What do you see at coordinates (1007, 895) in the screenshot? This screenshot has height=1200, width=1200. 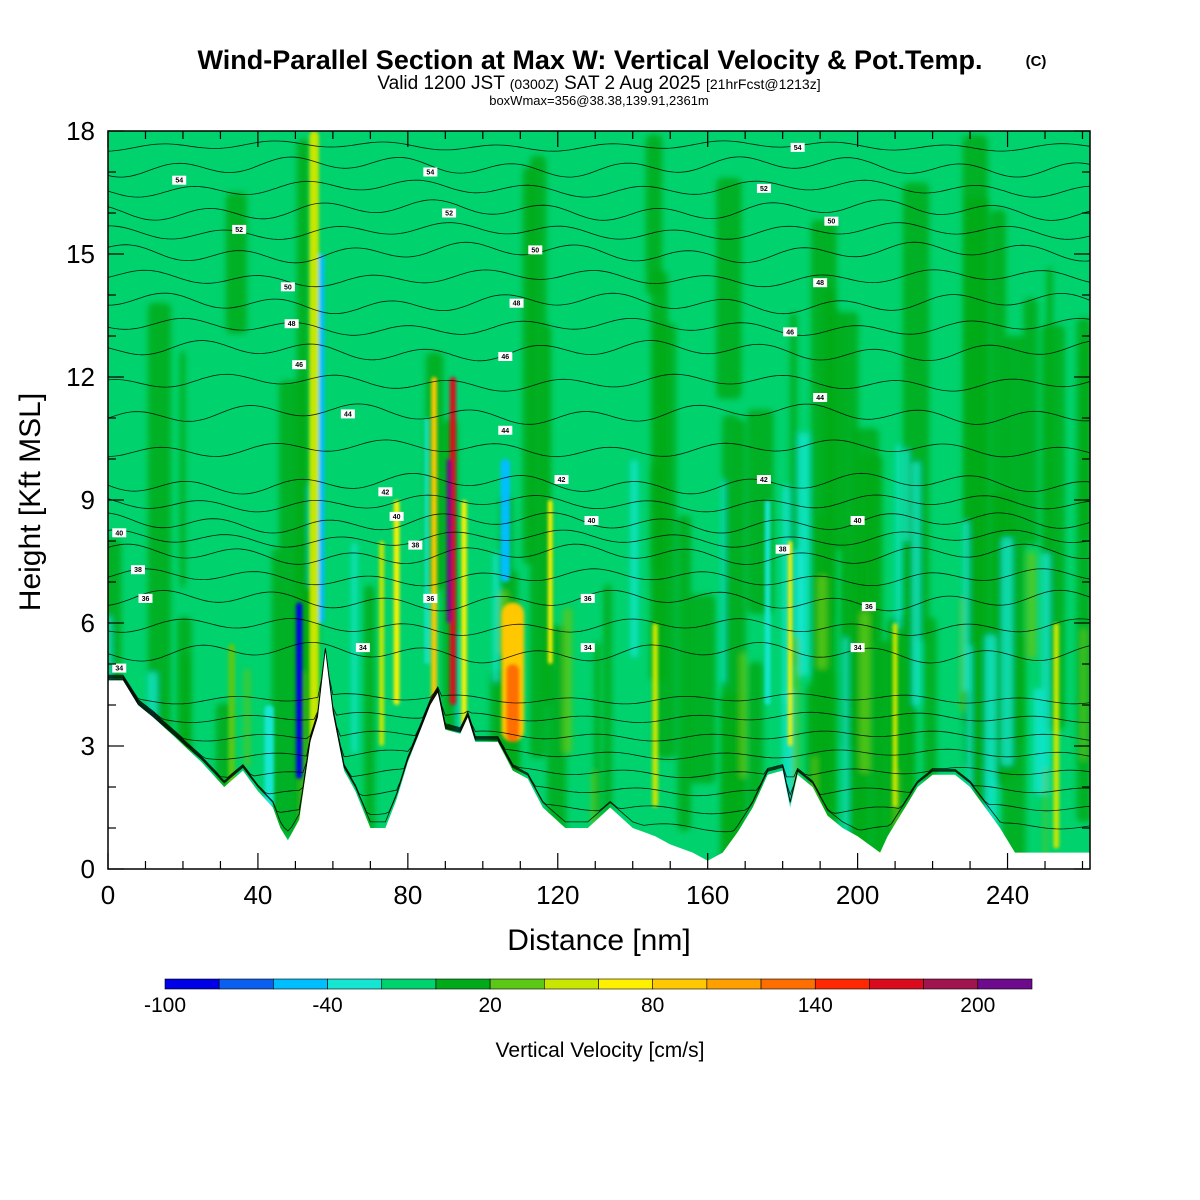 I see `x-tick-label: 240` at bounding box center [1007, 895].